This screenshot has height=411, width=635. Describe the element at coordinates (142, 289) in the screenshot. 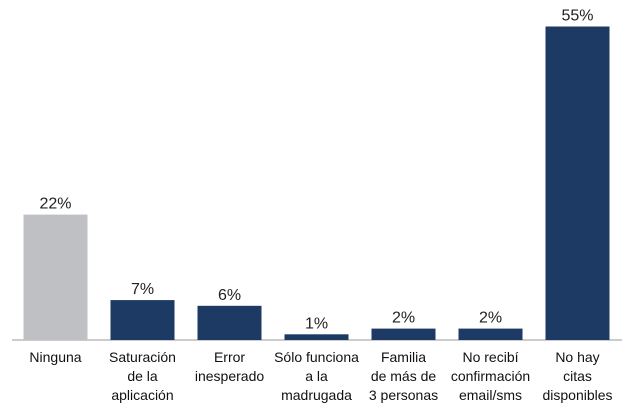

I see `value-label: 7%` at that location.